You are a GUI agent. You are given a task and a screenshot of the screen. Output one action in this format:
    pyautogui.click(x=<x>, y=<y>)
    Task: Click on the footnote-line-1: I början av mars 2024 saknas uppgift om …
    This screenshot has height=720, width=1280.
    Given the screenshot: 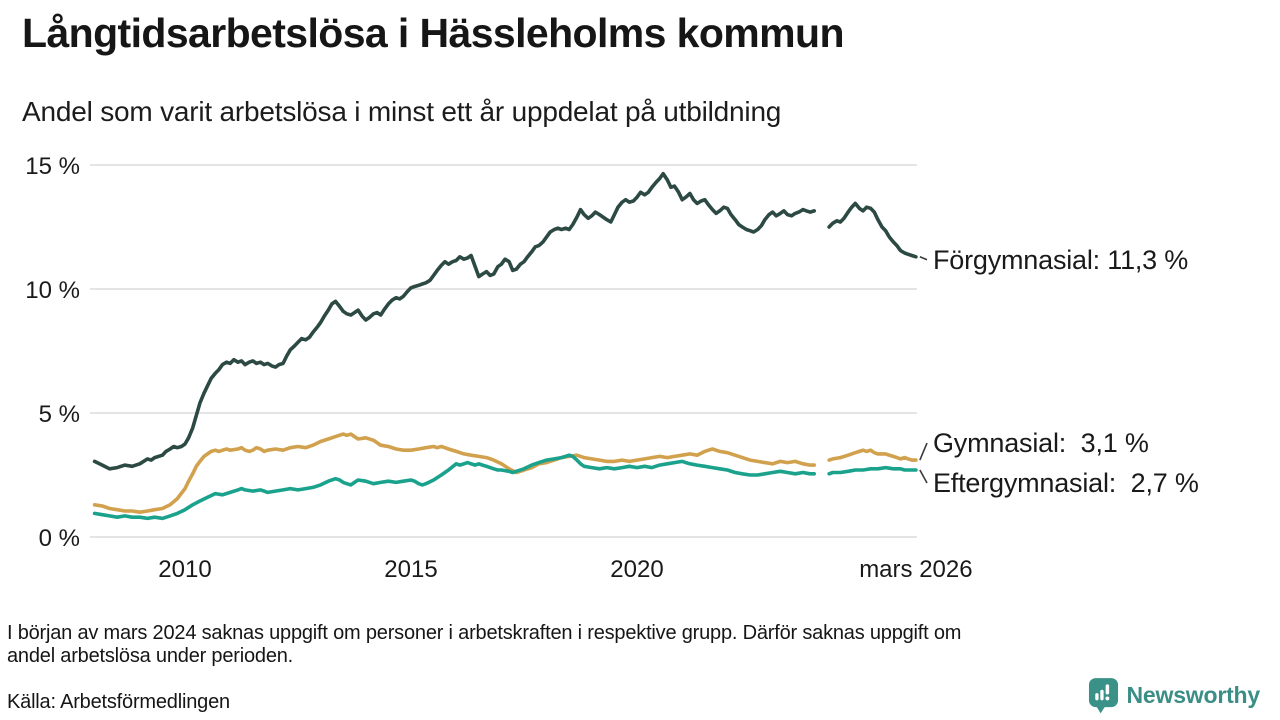 What is the action you would take?
    pyautogui.click(x=484, y=633)
    